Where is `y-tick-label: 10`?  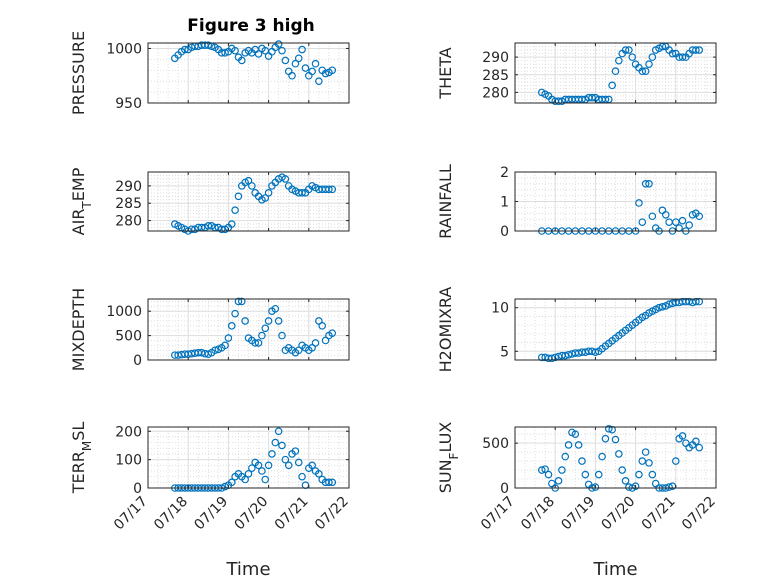 y-tick-label: 10 is located at coordinates (500, 309).